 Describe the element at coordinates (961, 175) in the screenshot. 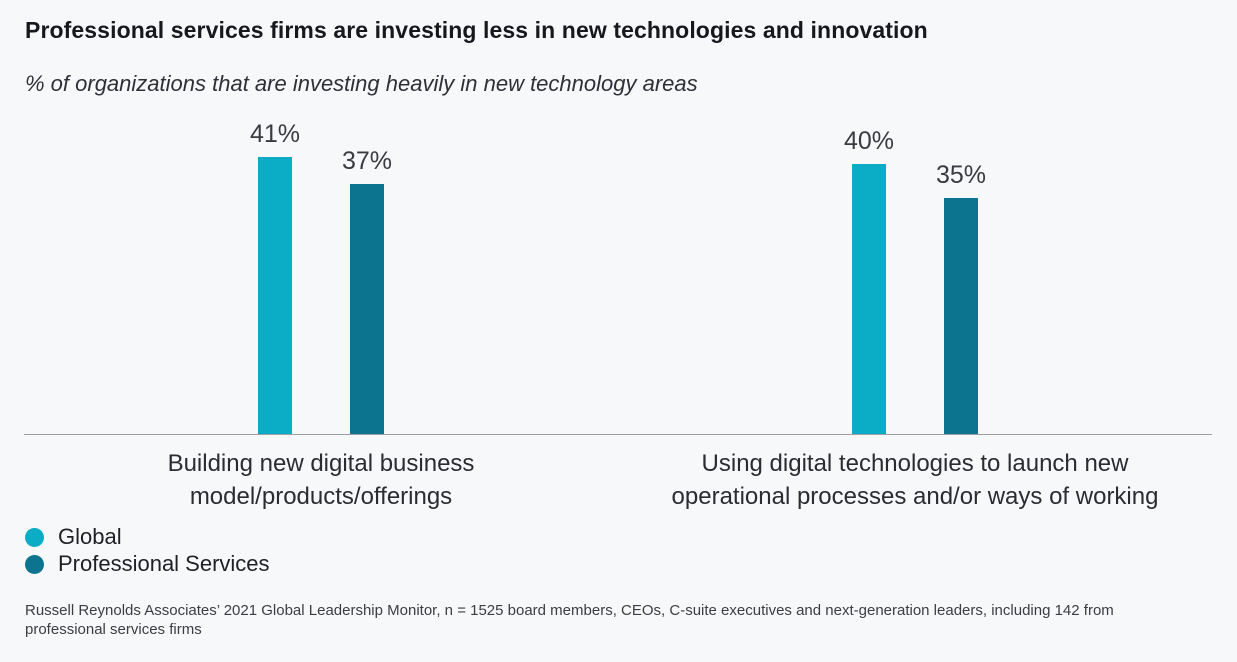

I see `bar-value-label: 35%` at that location.